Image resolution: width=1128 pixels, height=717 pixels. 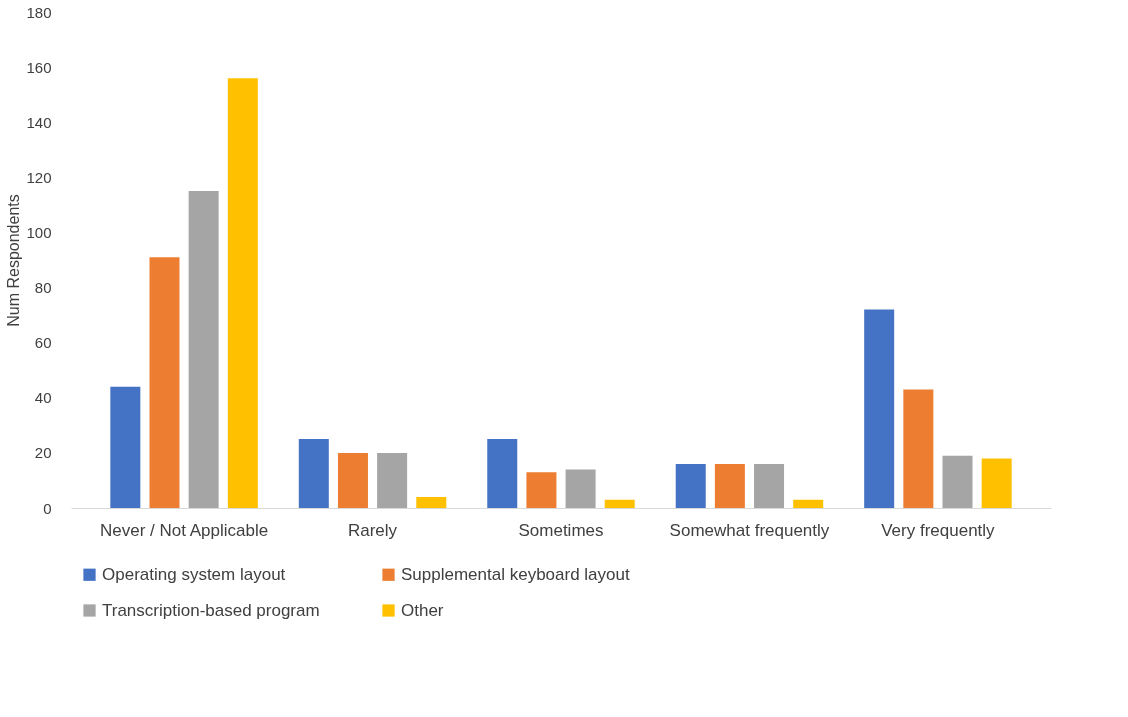 What do you see at coordinates (194, 574) in the screenshot?
I see `legend-label: Operating system layout` at bounding box center [194, 574].